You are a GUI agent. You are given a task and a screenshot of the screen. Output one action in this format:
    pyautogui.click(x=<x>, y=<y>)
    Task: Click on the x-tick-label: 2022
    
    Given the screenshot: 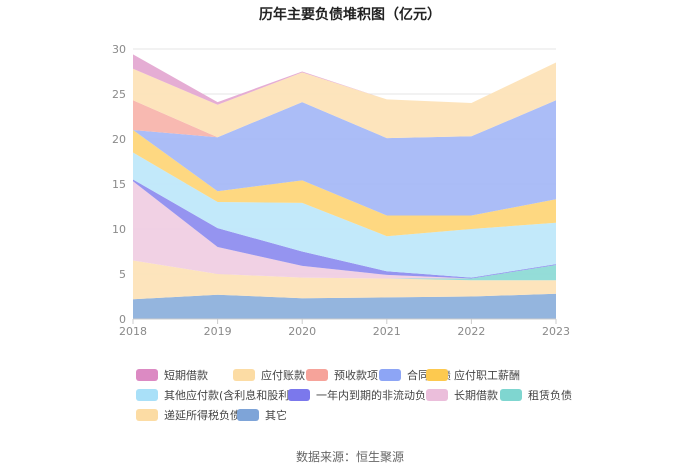 What is the action you would take?
    pyautogui.click(x=471, y=331)
    